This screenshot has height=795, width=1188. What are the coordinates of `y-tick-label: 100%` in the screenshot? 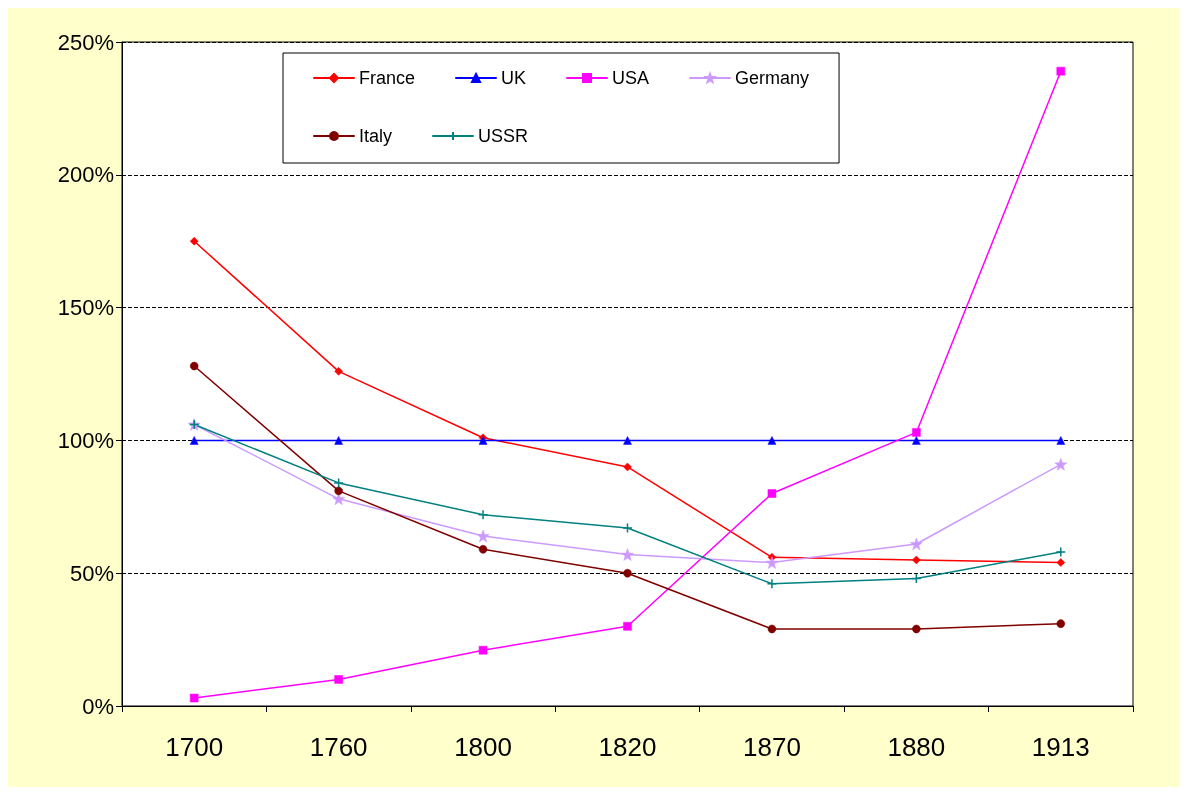 It's located at (85, 440).